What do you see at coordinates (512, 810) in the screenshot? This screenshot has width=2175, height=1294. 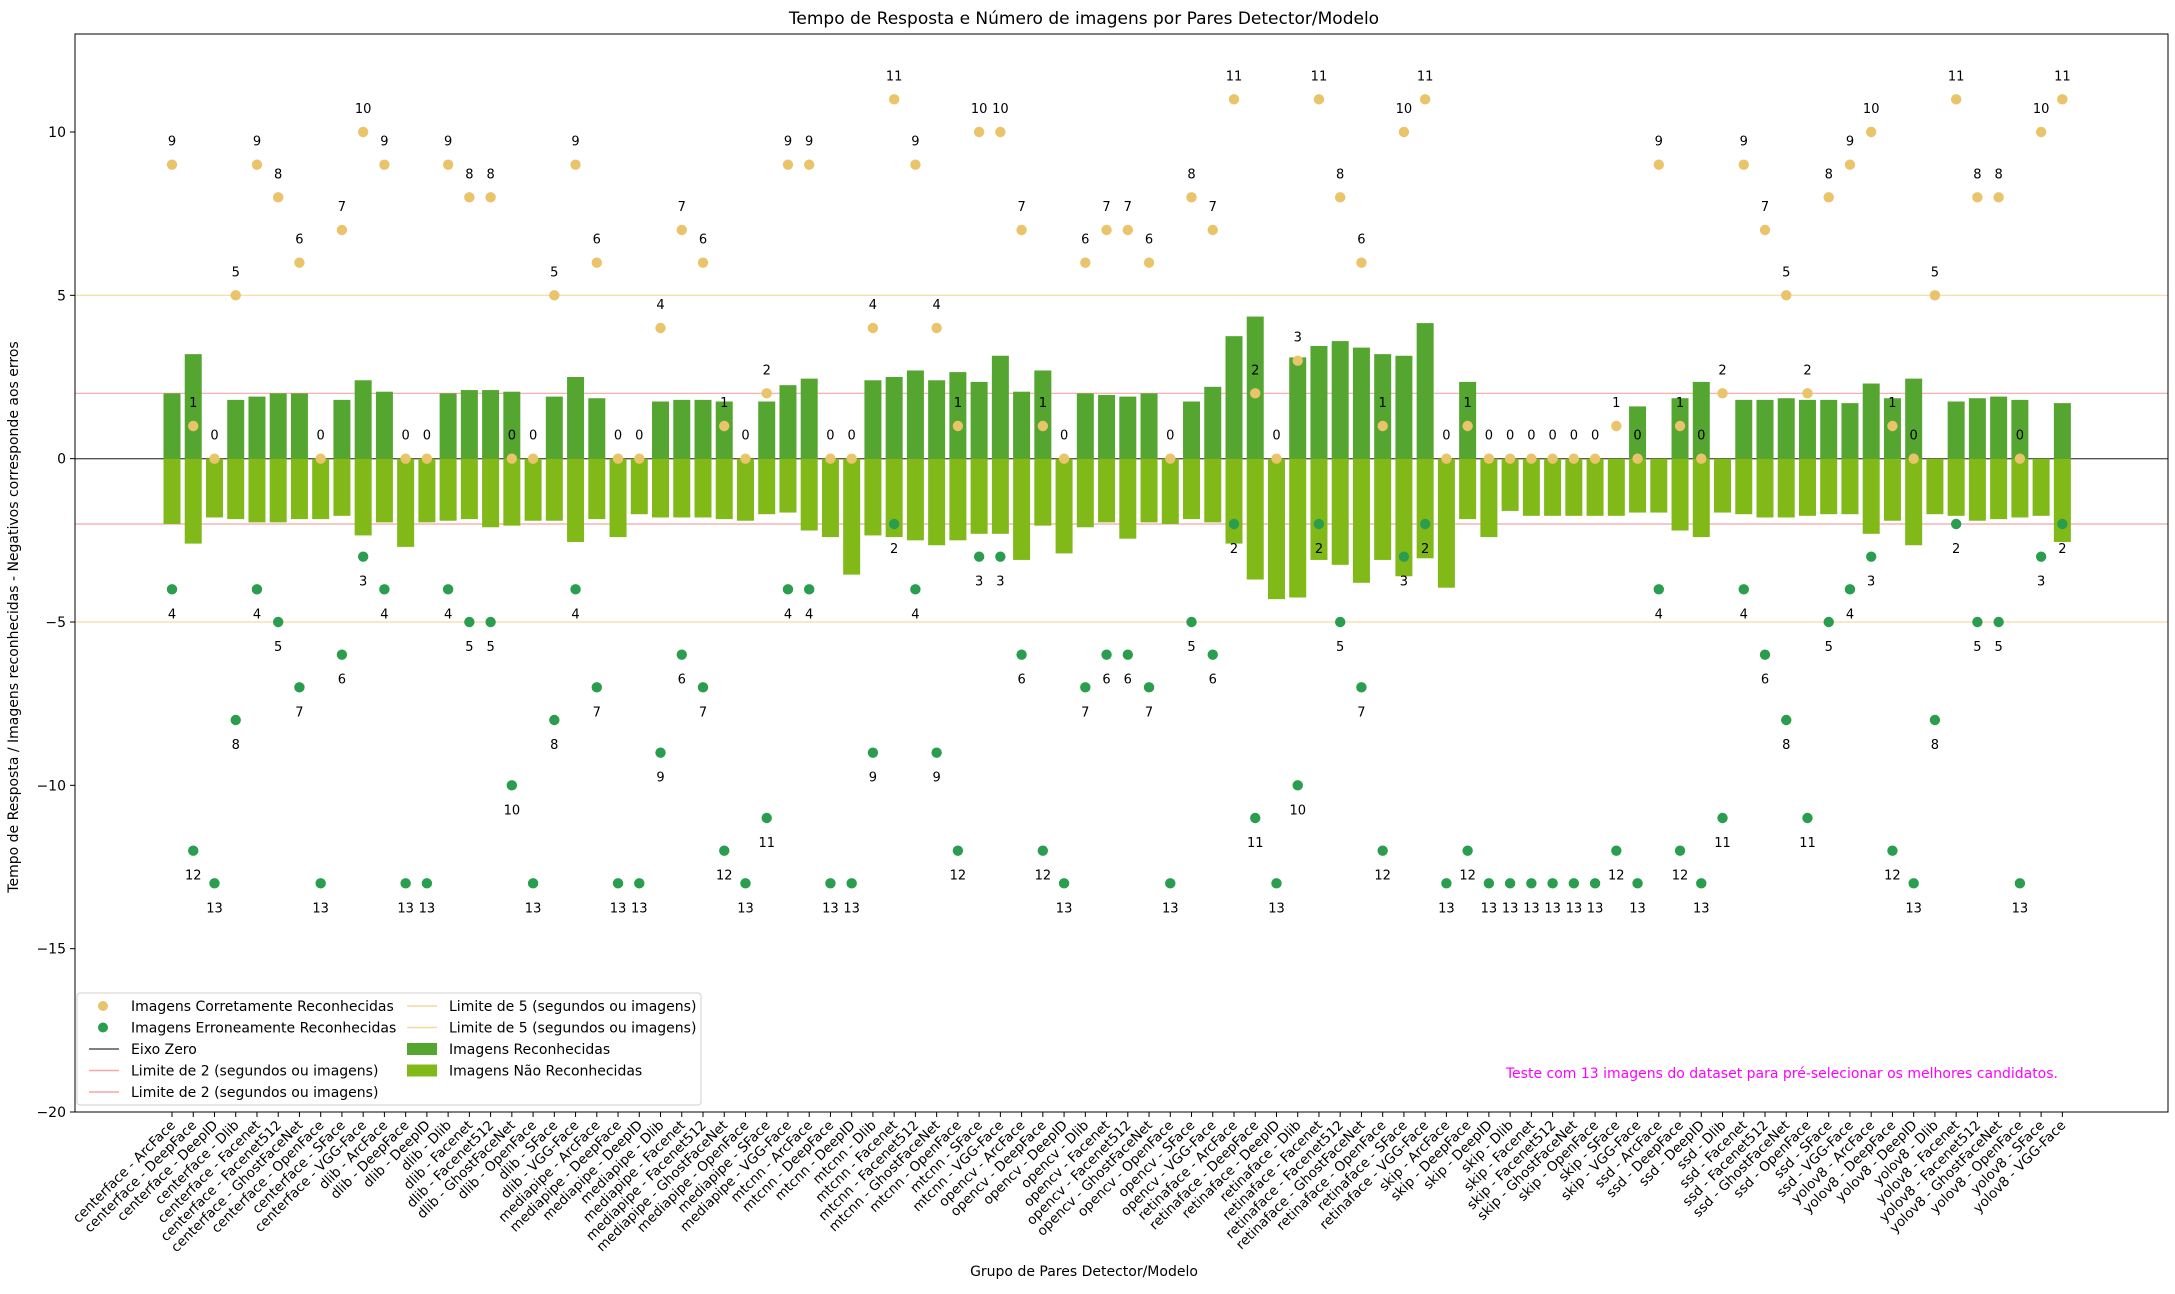 I see `data-label-error: 10` at bounding box center [512, 810].